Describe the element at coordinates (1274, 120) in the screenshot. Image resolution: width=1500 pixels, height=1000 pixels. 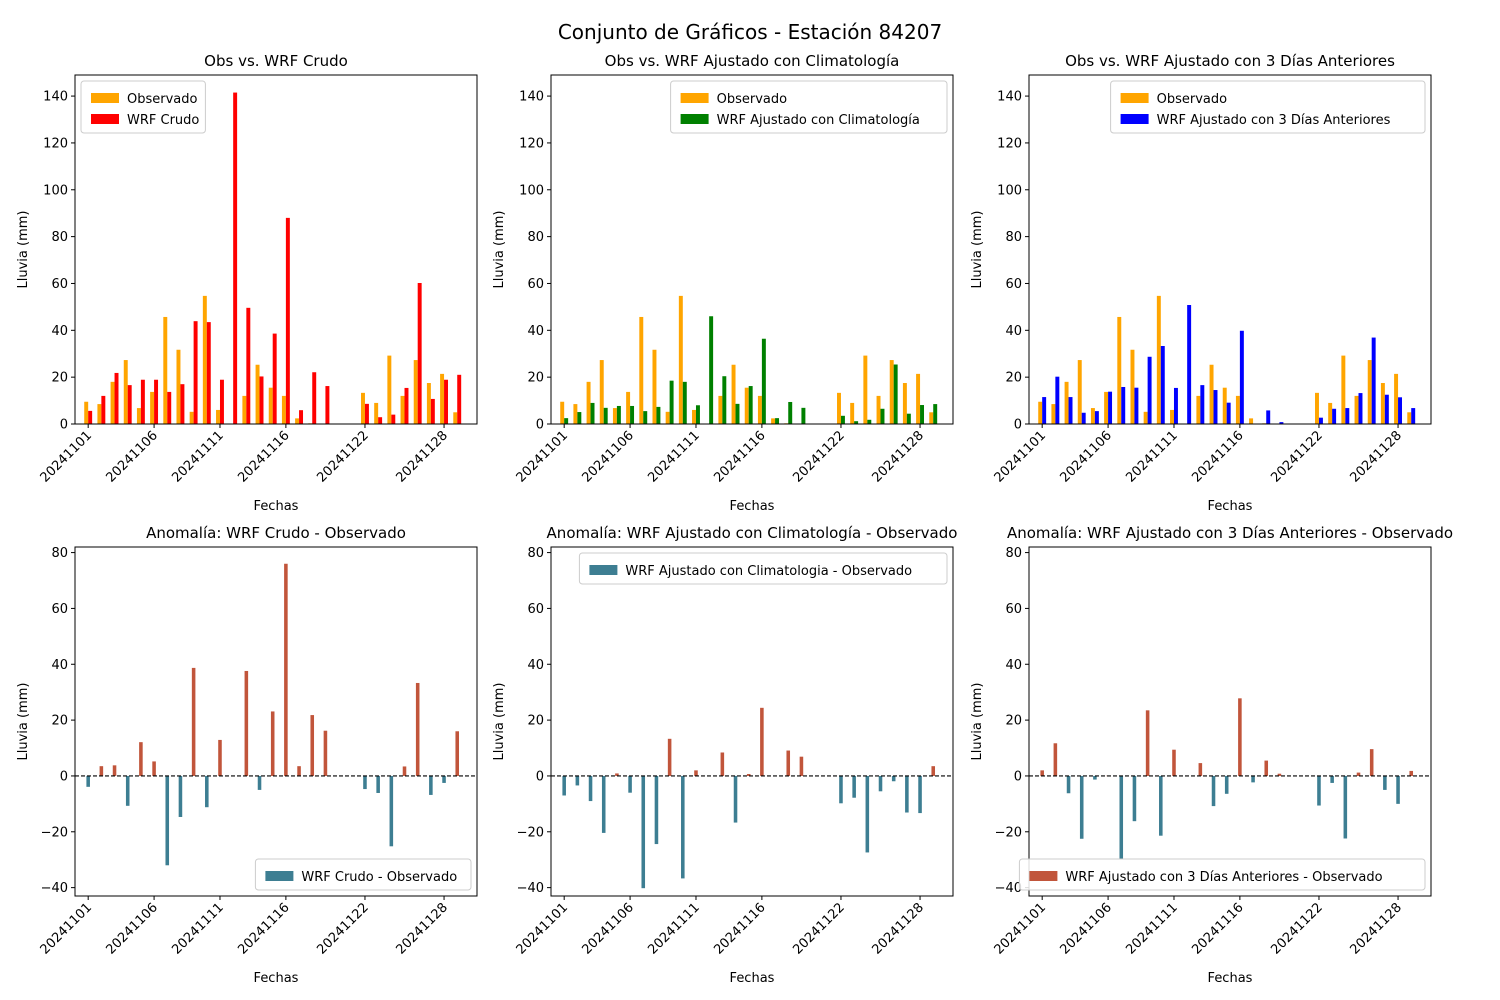
I see `legend-label: WRF Ajustado con 3 Días Anteriores` at that location.